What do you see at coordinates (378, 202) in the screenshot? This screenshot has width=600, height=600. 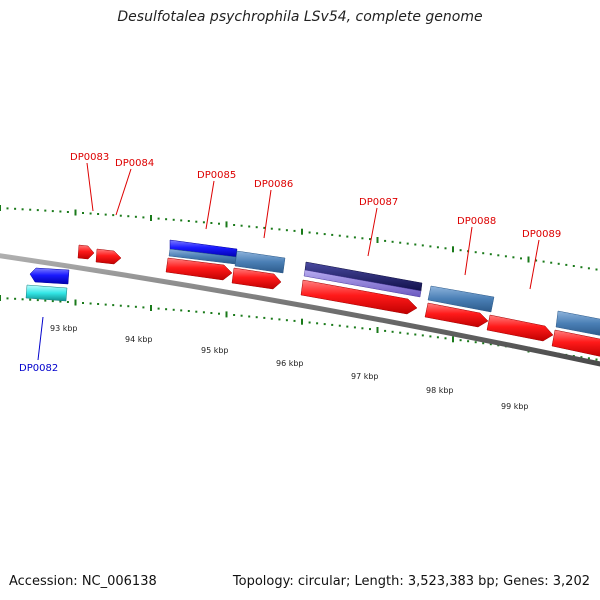 I see `gene-label-dp0087: DP0087` at bounding box center [378, 202].